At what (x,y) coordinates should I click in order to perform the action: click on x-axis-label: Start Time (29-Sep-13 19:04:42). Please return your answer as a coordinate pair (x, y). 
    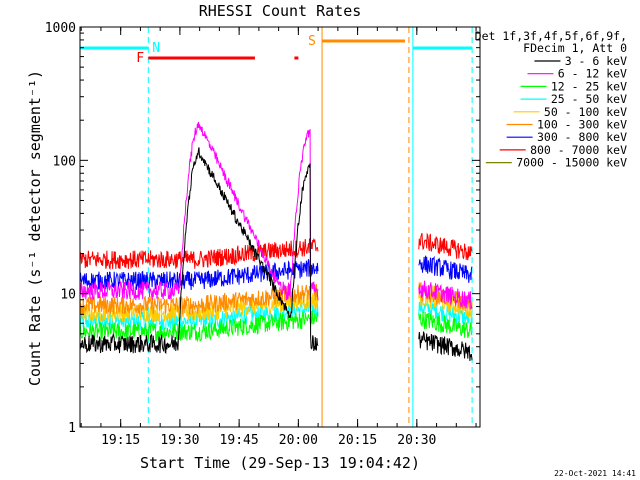
    Looking at the image, I should click on (280, 463).